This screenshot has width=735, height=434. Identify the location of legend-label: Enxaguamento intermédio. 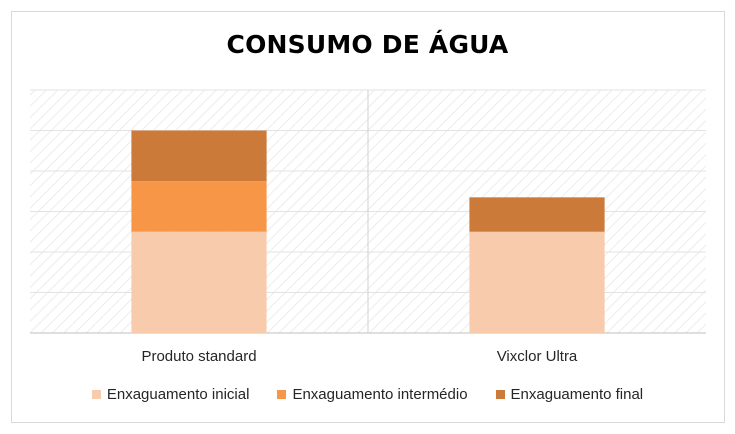
(380, 394).